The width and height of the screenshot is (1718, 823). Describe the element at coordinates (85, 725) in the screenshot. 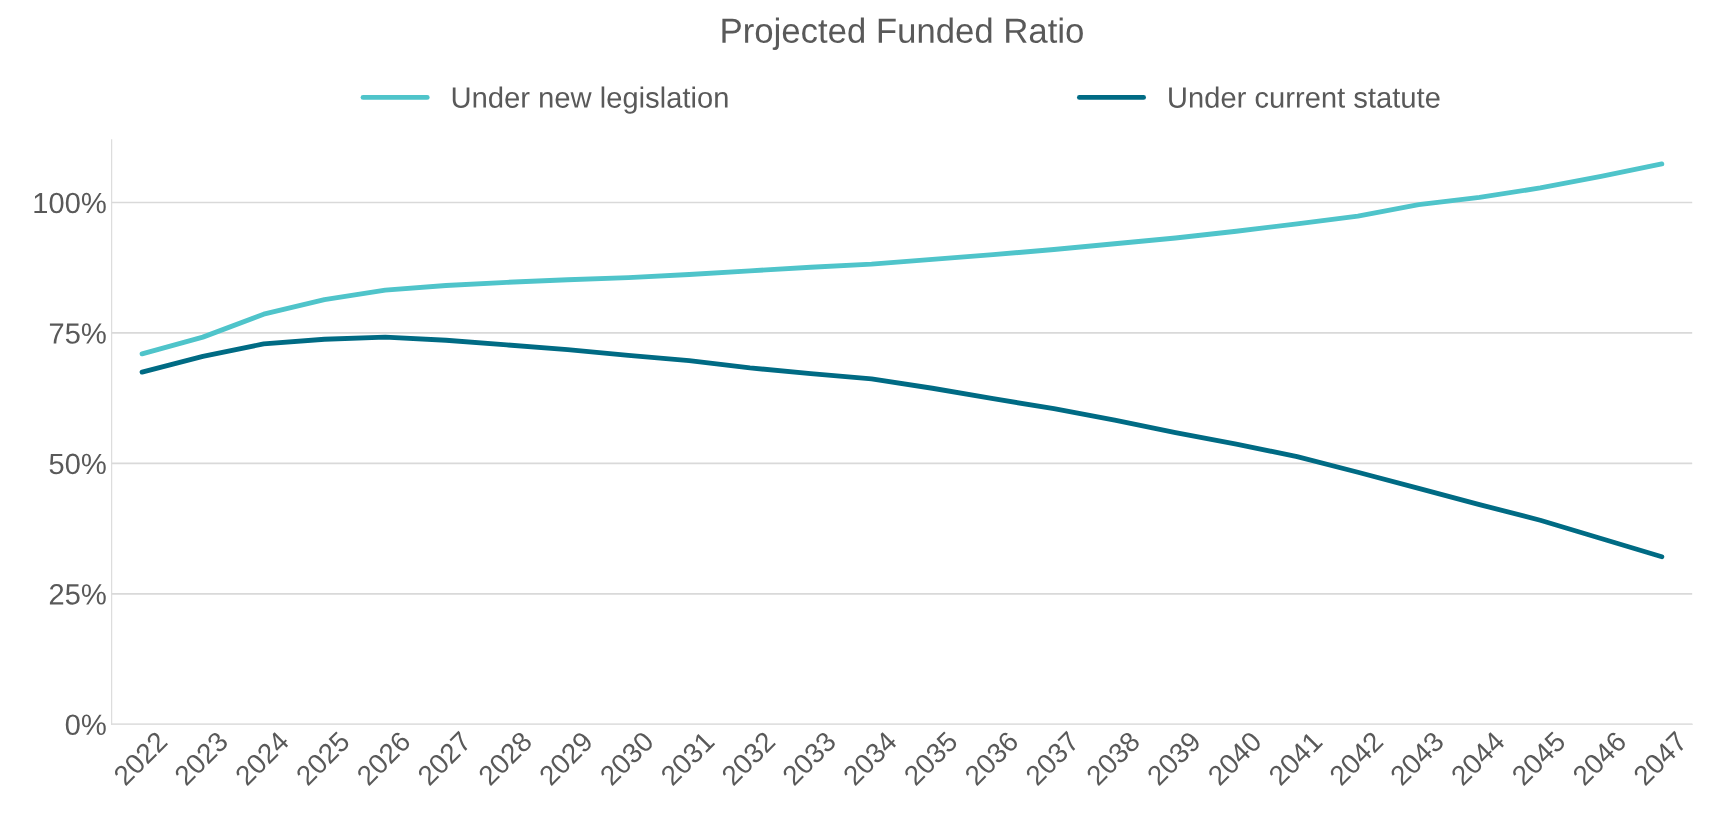

I see `y-tick-label: 0%` at that location.